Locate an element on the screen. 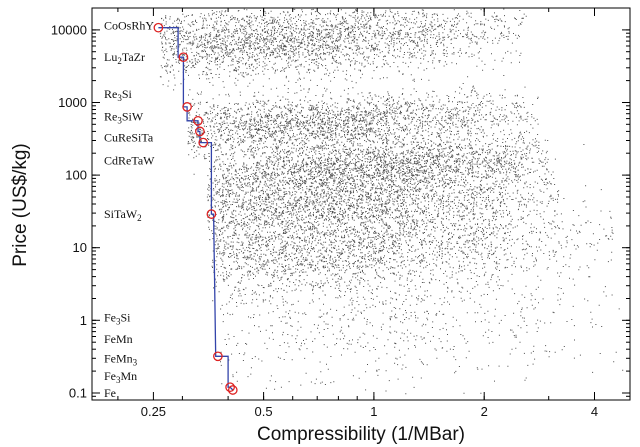 This screenshot has height=447, width=640. compound-label-fe3mn: Fe3Mn is located at coordinates (120, 377).